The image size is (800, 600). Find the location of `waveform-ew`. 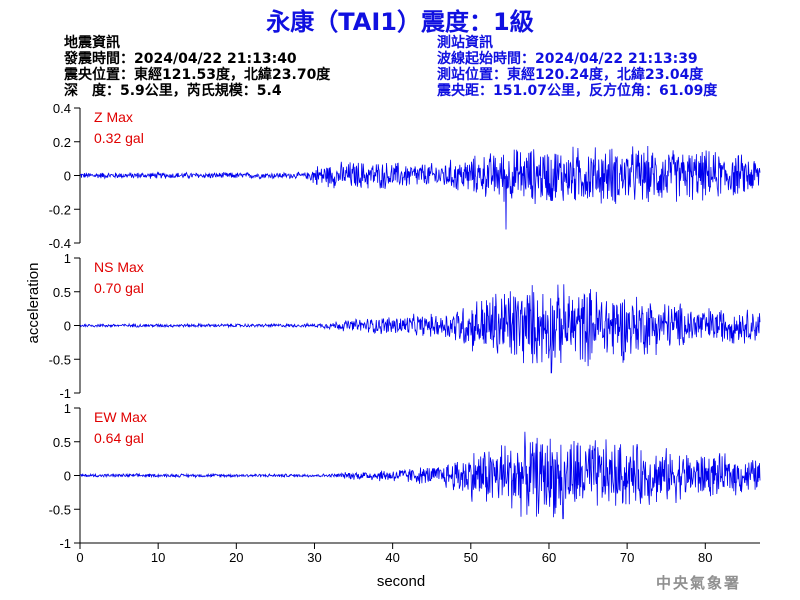

waveform-ew is located at coordinates (420, 475).